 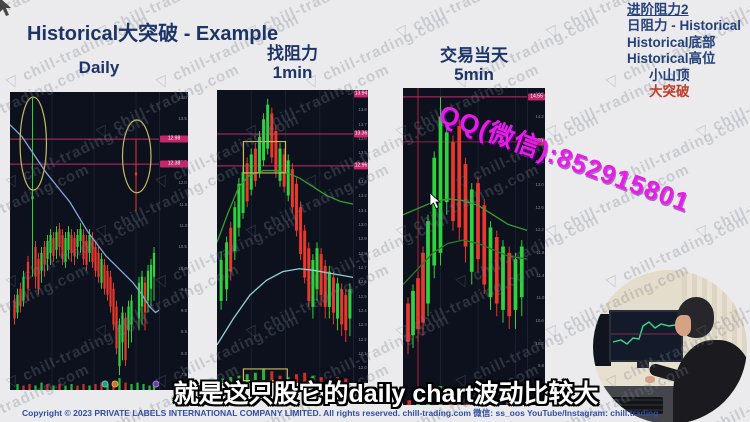 What do you see at coordinates (536, 97) in the screenshot?
I see `price-level-tag: 14.55` at bounding box center [536, 97].